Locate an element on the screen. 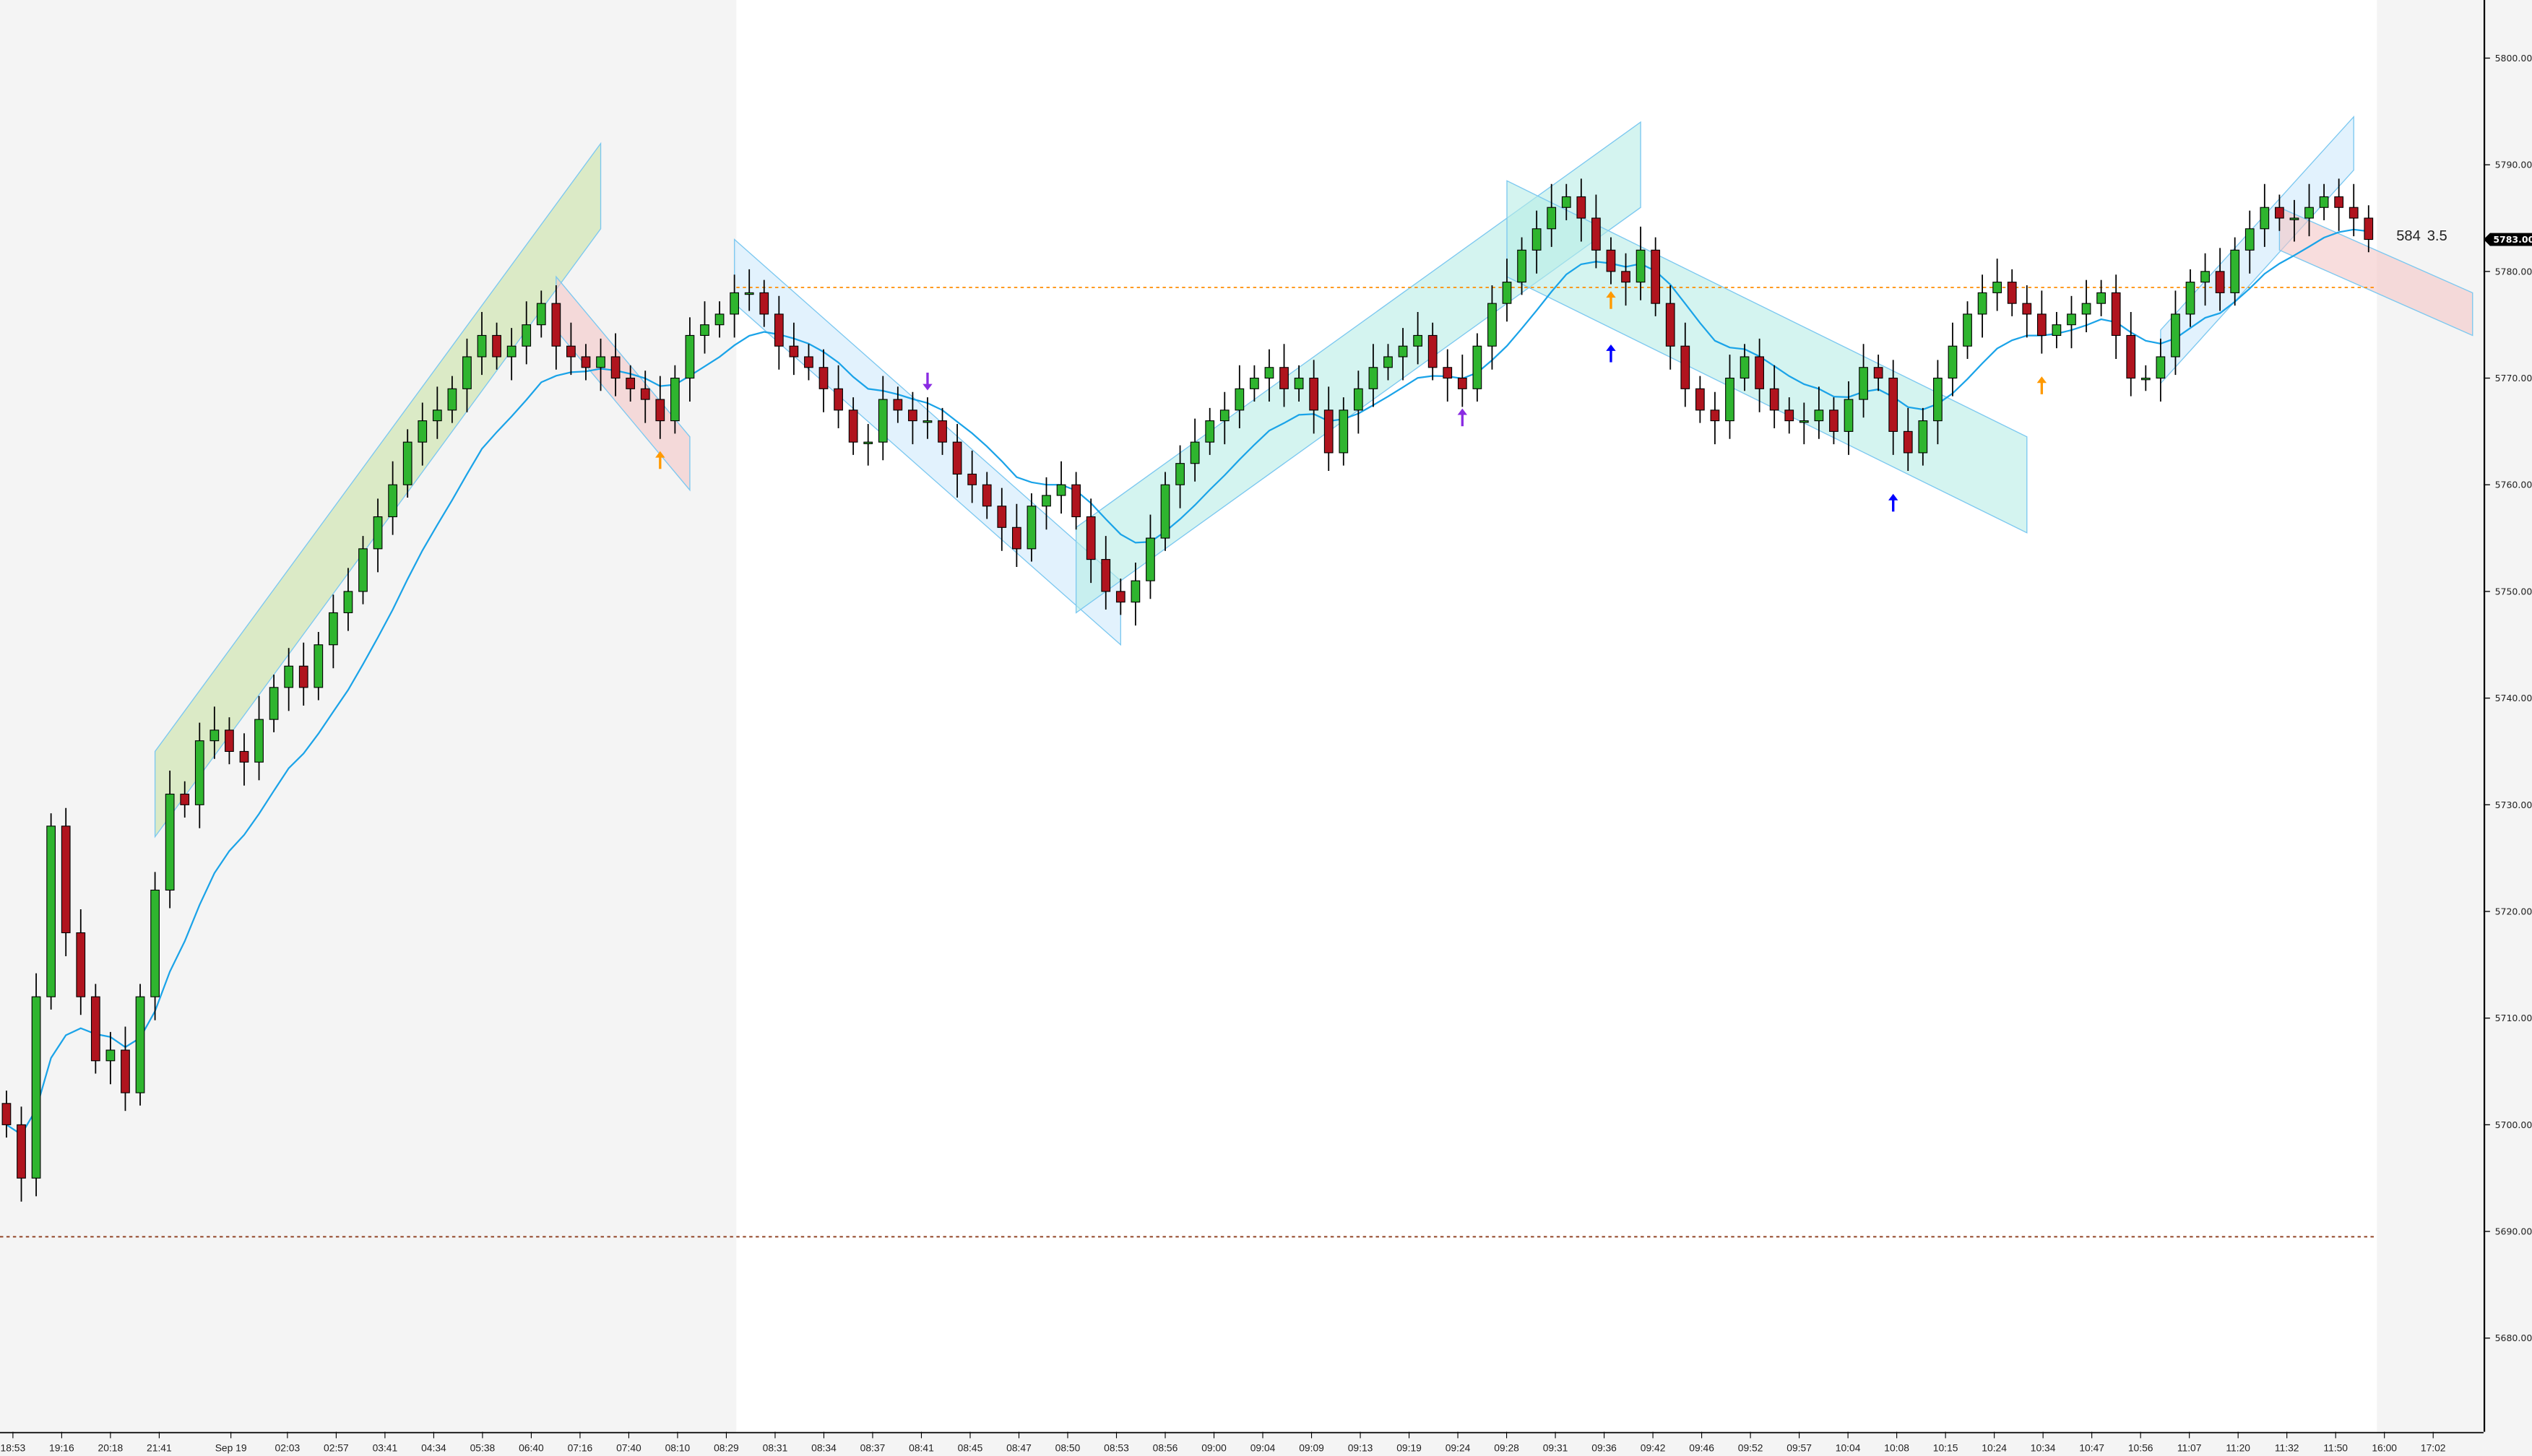 This screenshot has height=1456, width=2532. x-tick-label: 10:47 is located at coordinates (2091, 1447).